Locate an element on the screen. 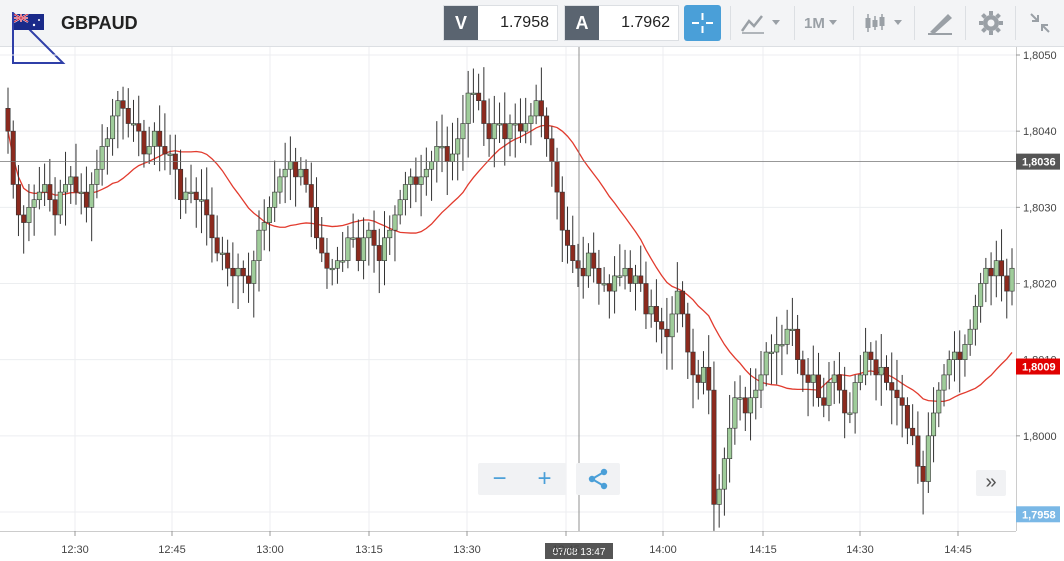 The height and width of the screenshot is (561, 1064). crosshair-icon is located at coordinates (702, 23).